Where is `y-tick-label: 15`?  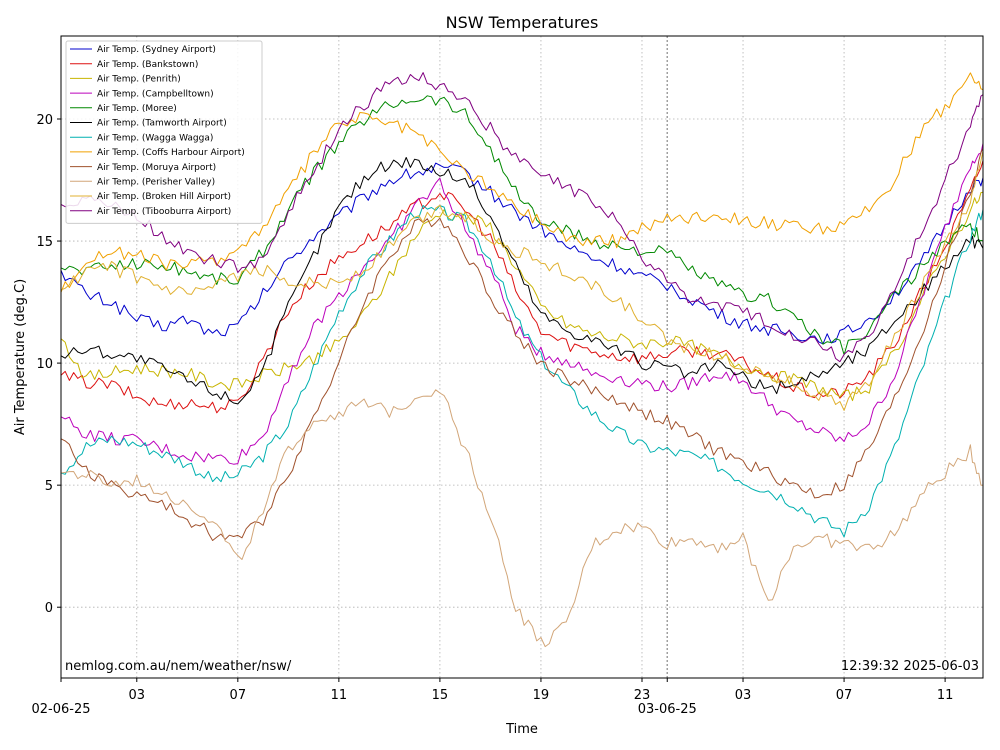 y-tick-label: 15 is located at coordinates (44, 242).